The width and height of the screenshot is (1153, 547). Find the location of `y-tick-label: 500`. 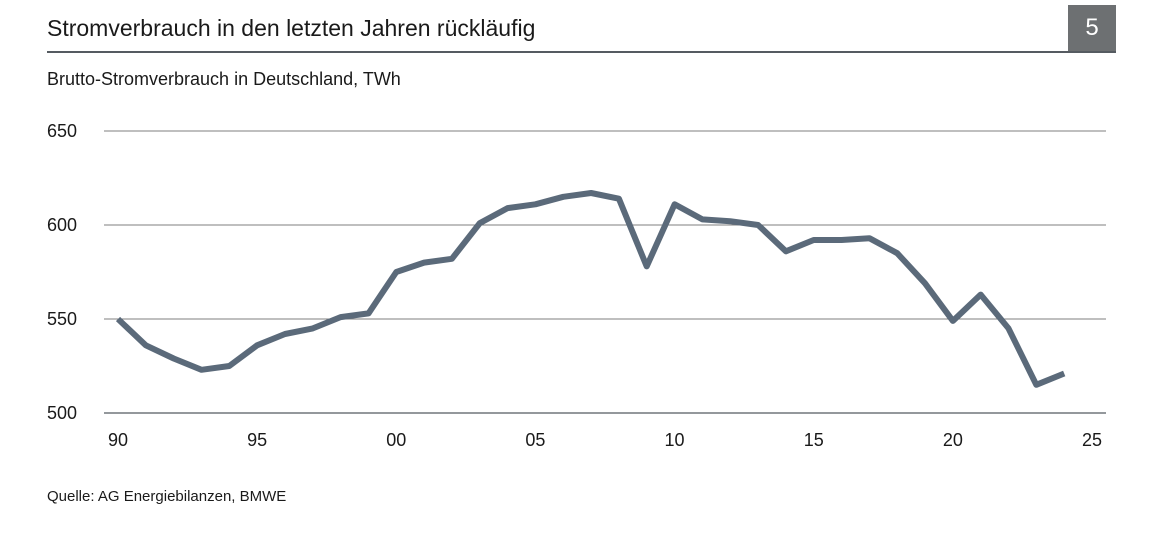

y-tick-label: 500 is located at coordinates (62, 413).